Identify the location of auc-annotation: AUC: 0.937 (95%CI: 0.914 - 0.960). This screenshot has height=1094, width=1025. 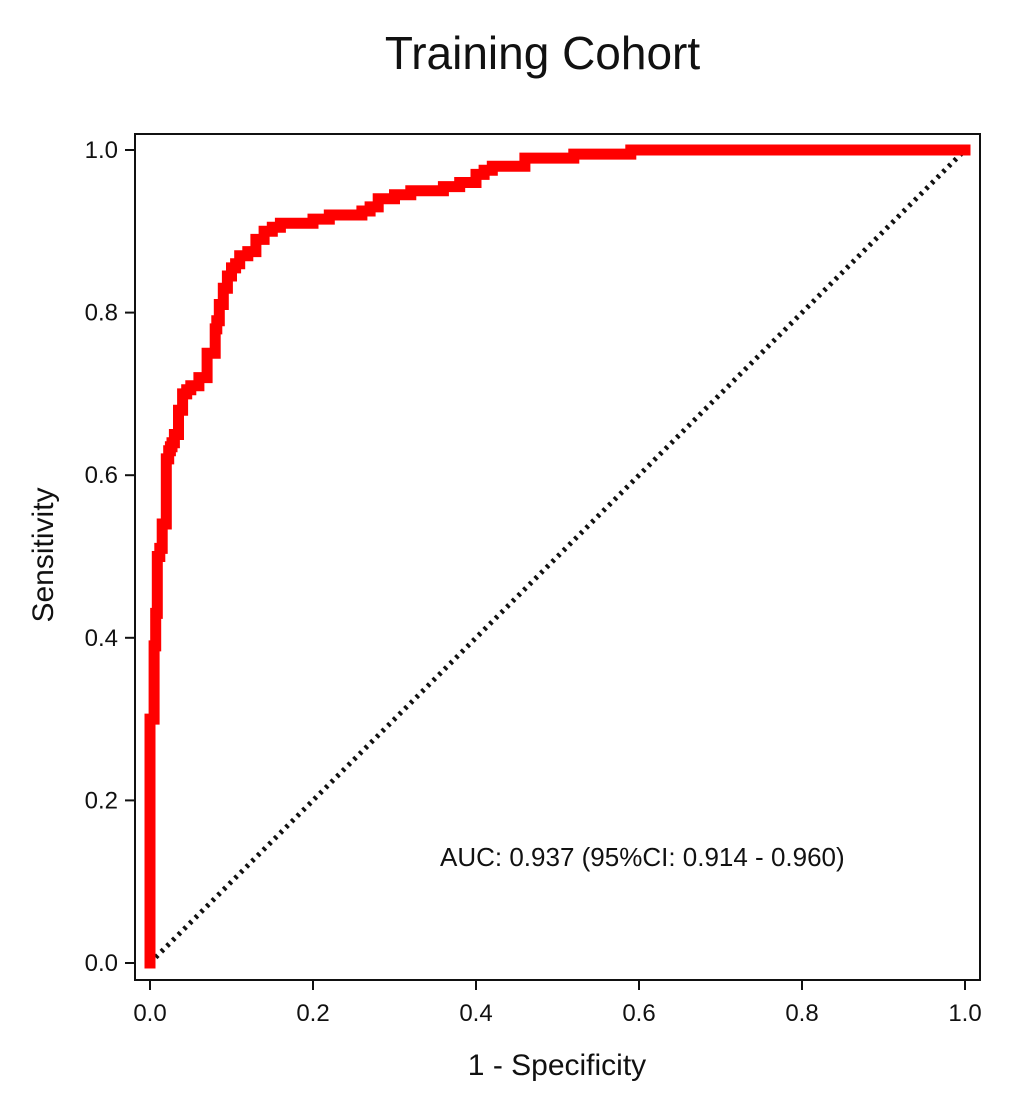
(642, 857).